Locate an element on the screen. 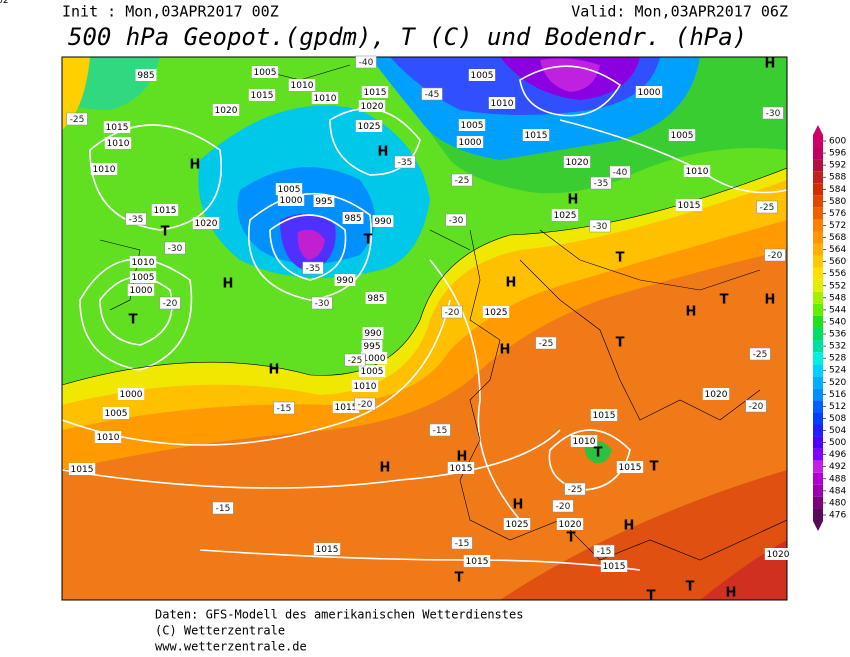  color-scale-label: 560 is located at coordinates (837, 262).